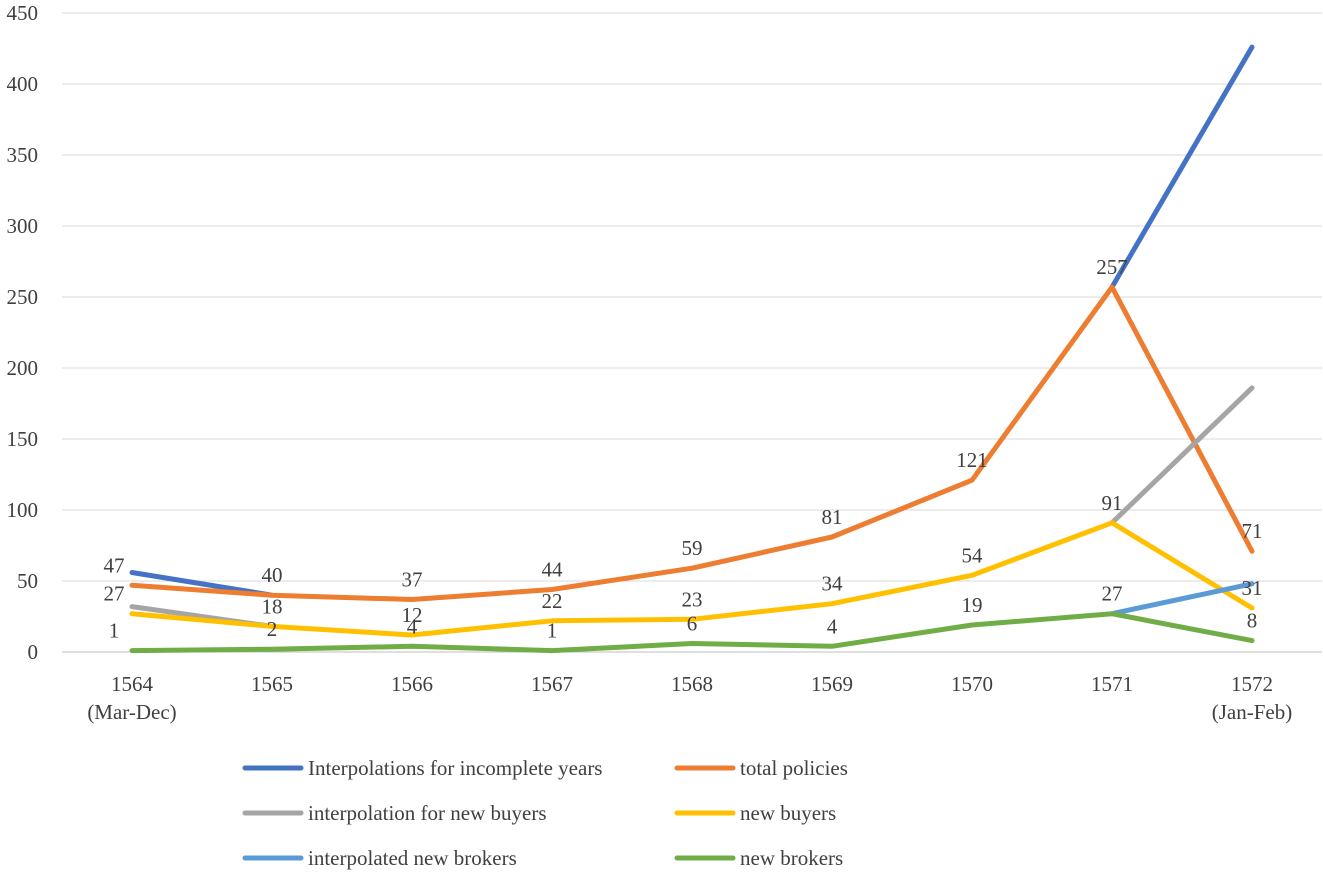 This screenshot has height=874, width=1323. Describe the element at coordinates (794, 768) in the screenshot. I see `legend-label: total policies` at that location.